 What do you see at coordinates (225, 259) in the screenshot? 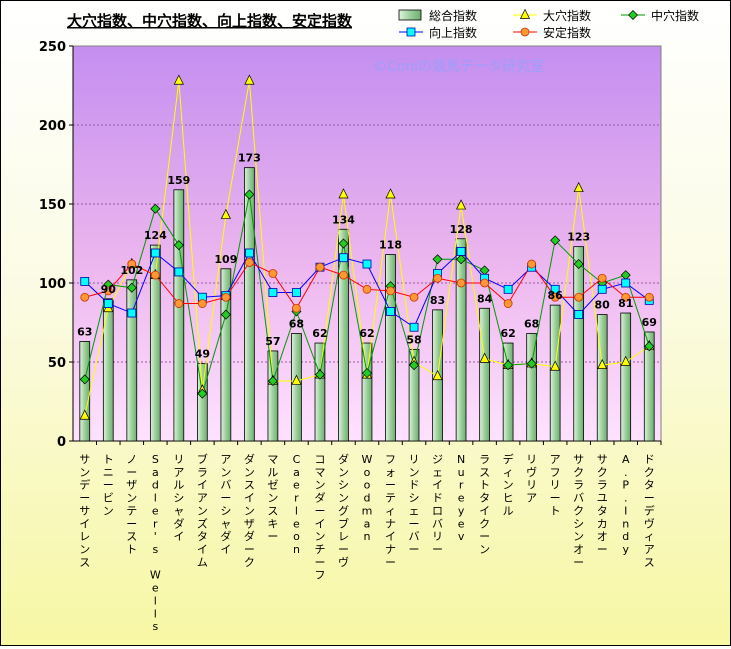
I see `bar-data-label: 109` at bounding box center [225, 259].